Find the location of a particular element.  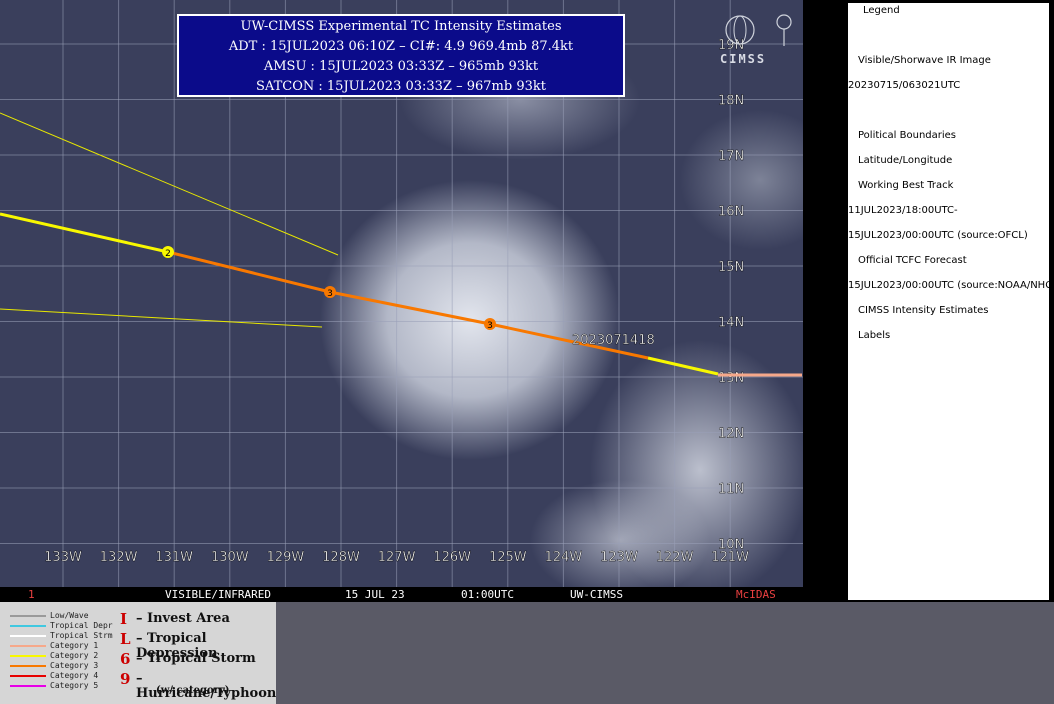

category-label: Low/Wave is located at coordinates (69, 615).